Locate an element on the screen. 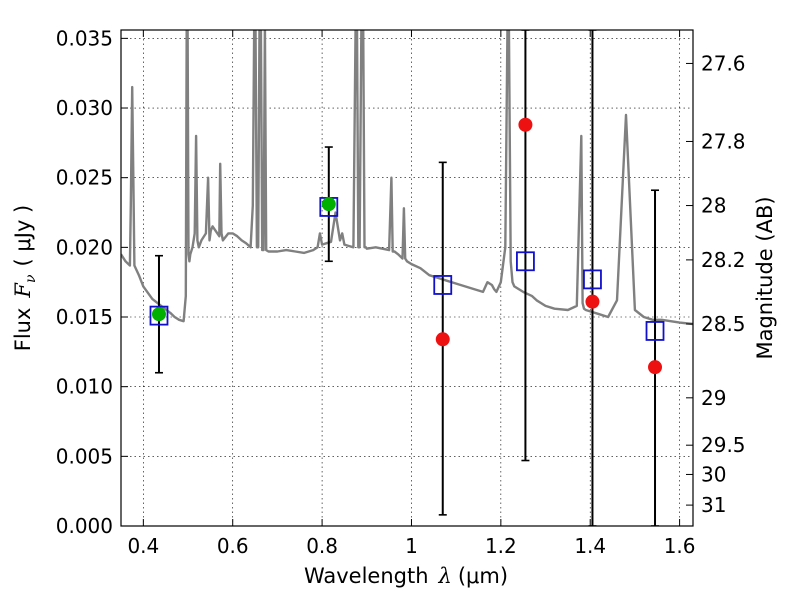 This screenshot has height=600, width=800. x-tick-label: 1.4 is located at coordinates (590, 546).